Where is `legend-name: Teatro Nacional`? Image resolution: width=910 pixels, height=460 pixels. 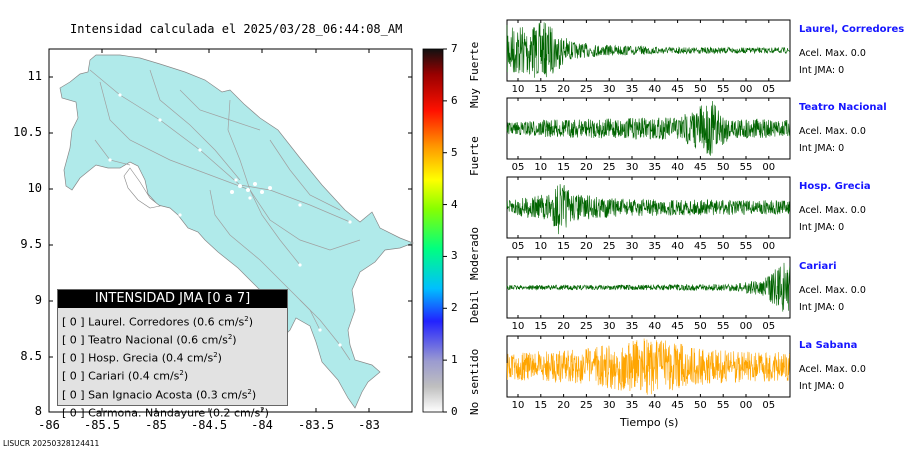
legend-name: Teatro Nacional is located at coordinates (130, 340).